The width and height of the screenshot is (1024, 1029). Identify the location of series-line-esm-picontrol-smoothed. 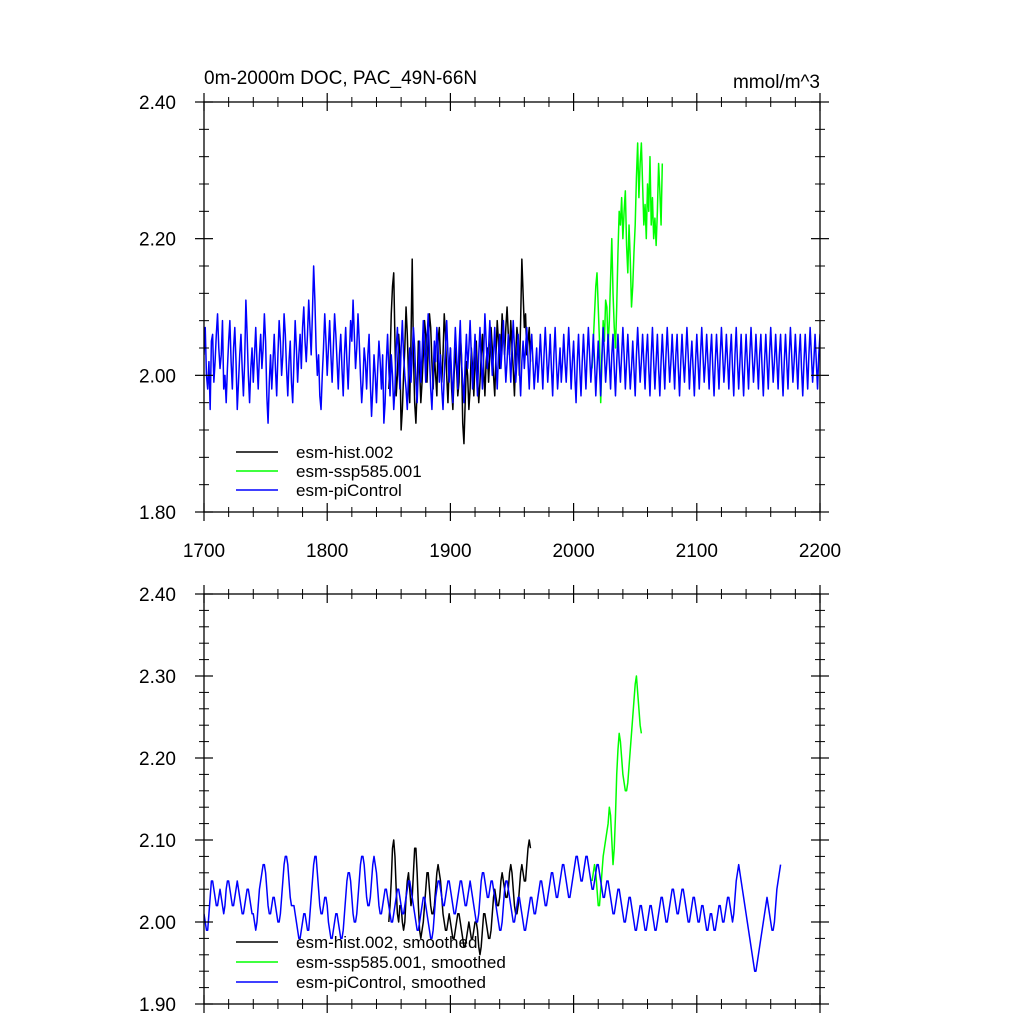
(493, 913).